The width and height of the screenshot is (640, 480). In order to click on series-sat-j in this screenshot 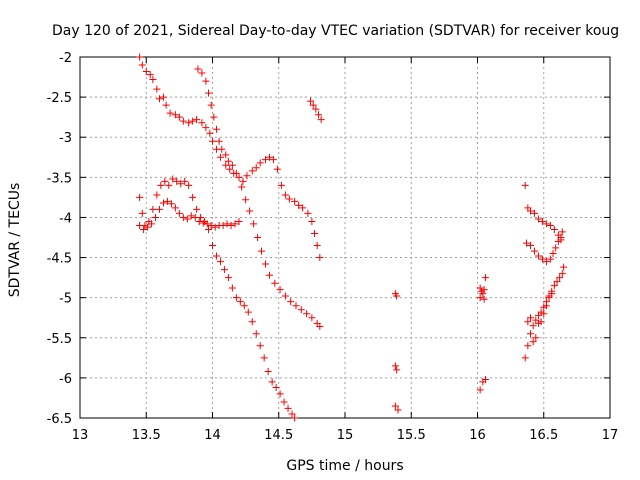, I will do `click(544, 312)`.